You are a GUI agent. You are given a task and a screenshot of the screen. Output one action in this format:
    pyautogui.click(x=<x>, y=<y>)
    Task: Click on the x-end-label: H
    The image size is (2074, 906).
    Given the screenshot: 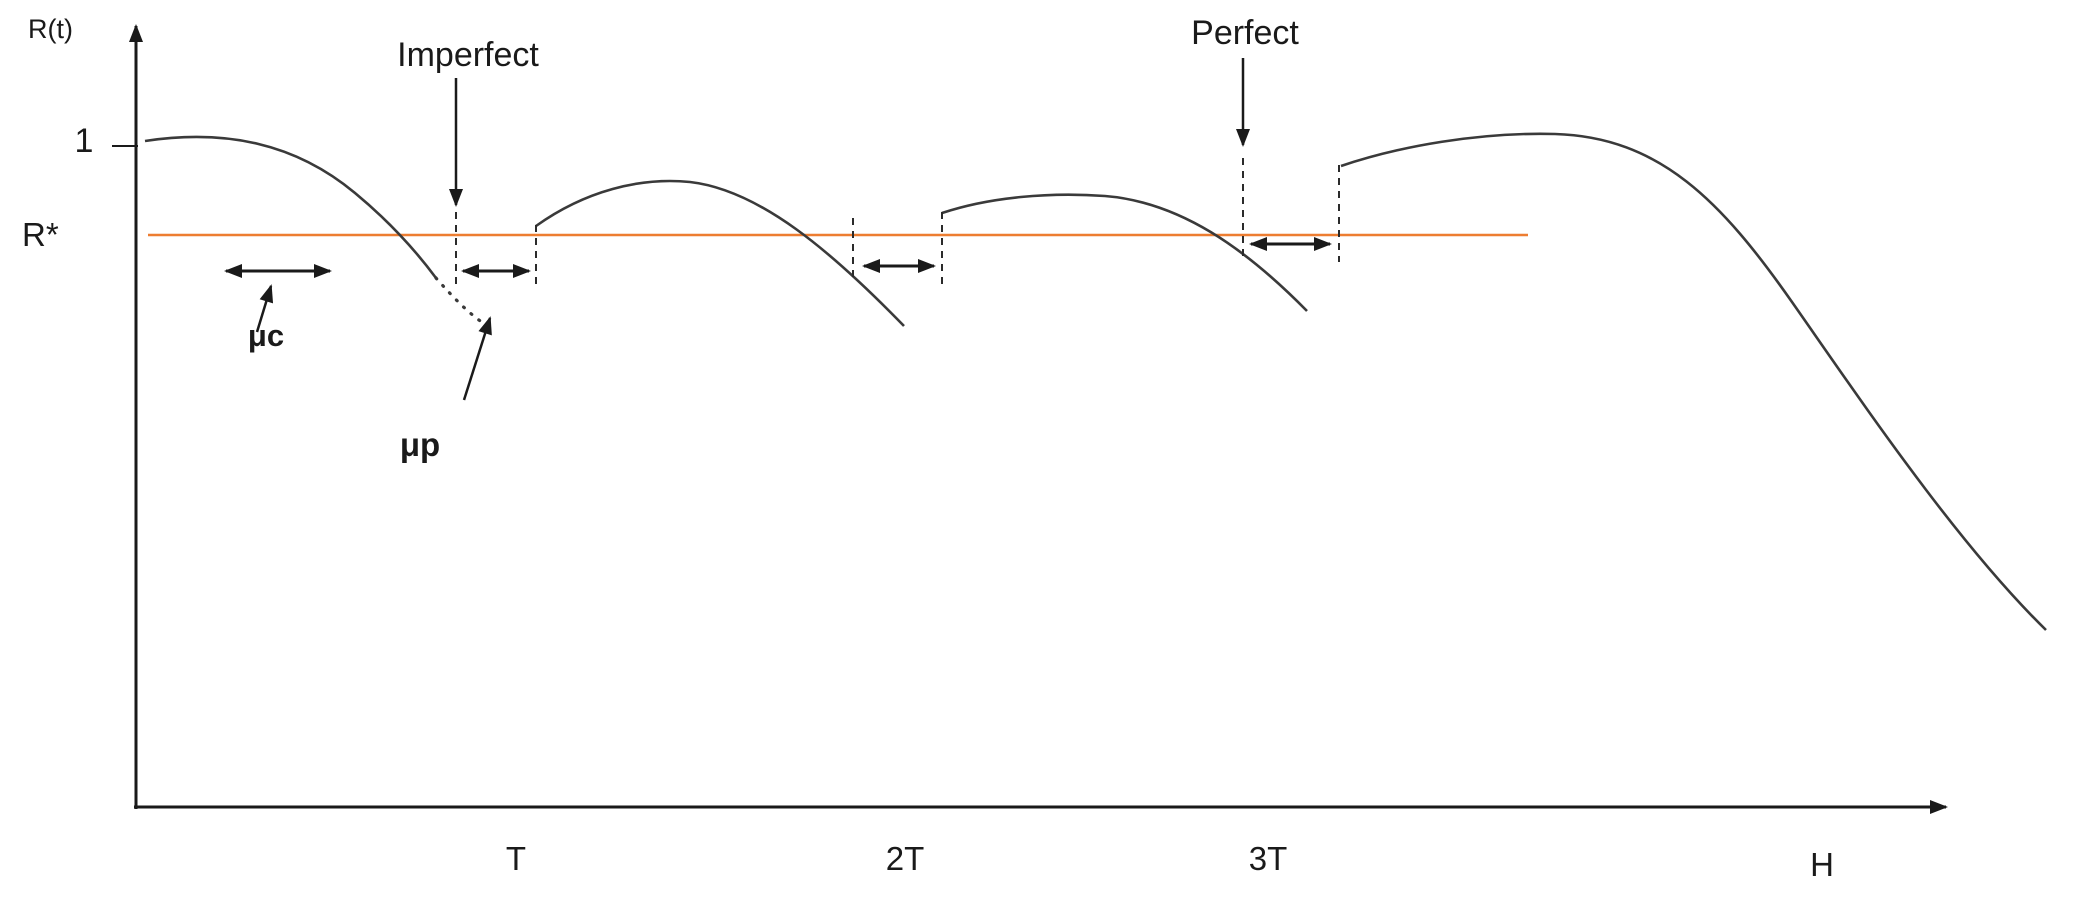 What is the action you would take?
    pyautogui.click(x=1822, y=864)
    